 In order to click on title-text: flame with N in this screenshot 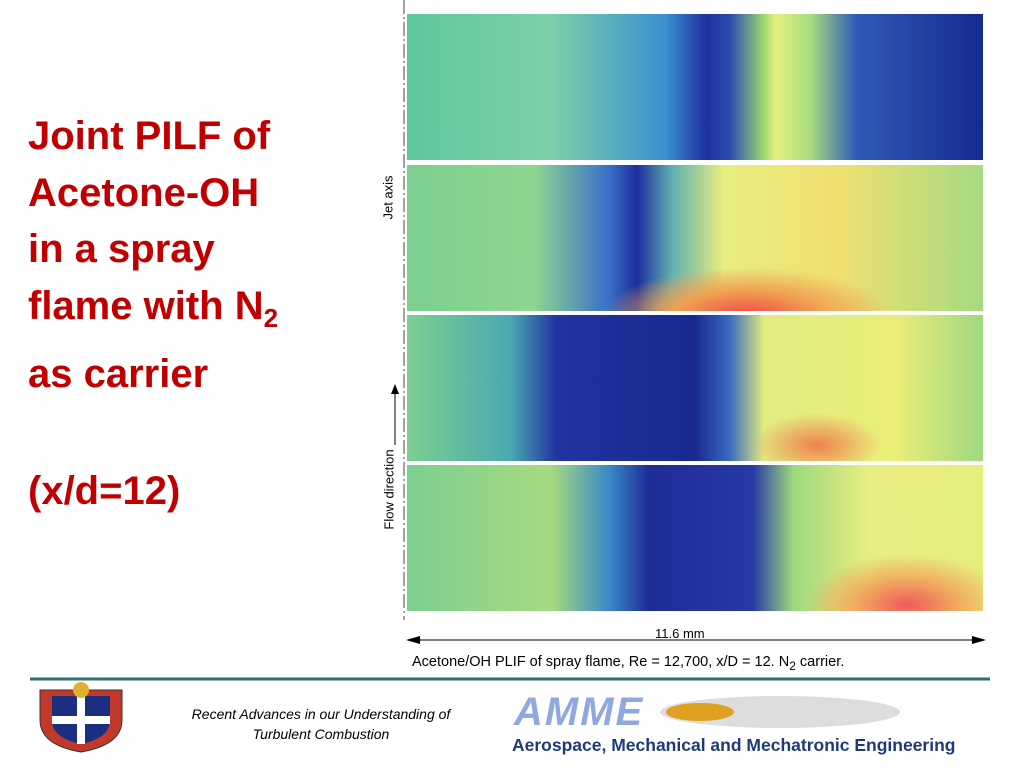, I will do `click(146, 305)`.